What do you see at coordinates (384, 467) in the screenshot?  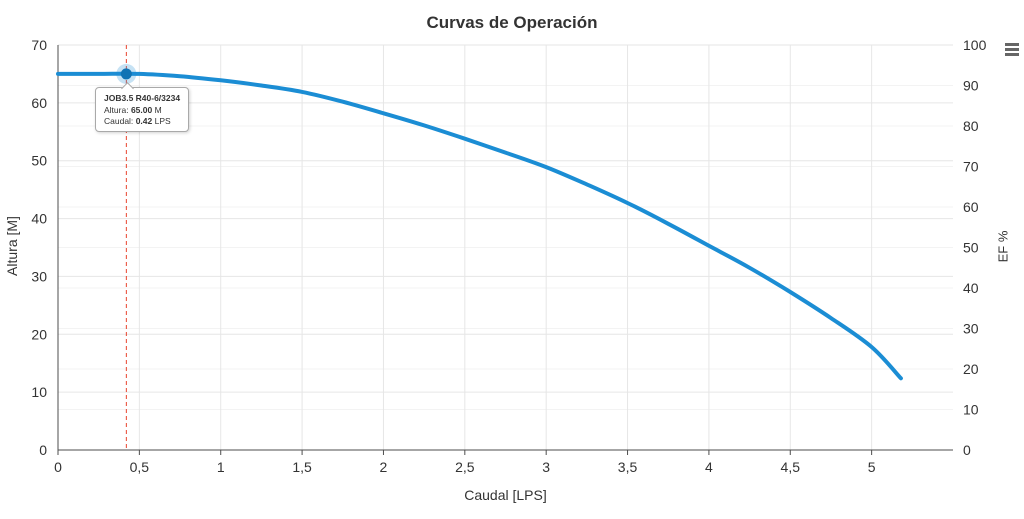 I see `svg-text: 2` at bounding box center [384, 467].